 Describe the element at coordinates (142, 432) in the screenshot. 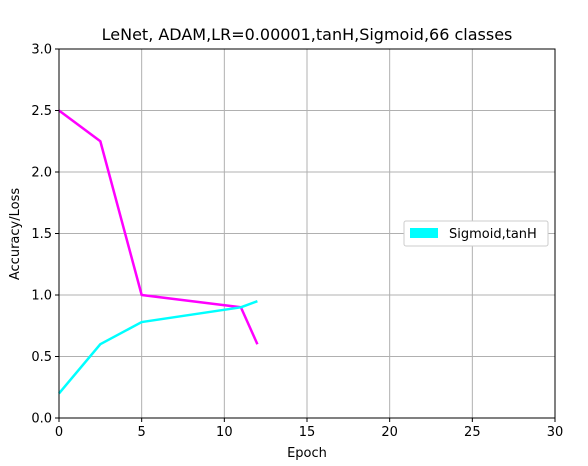

I see `x-tick-label: 5` at that location.